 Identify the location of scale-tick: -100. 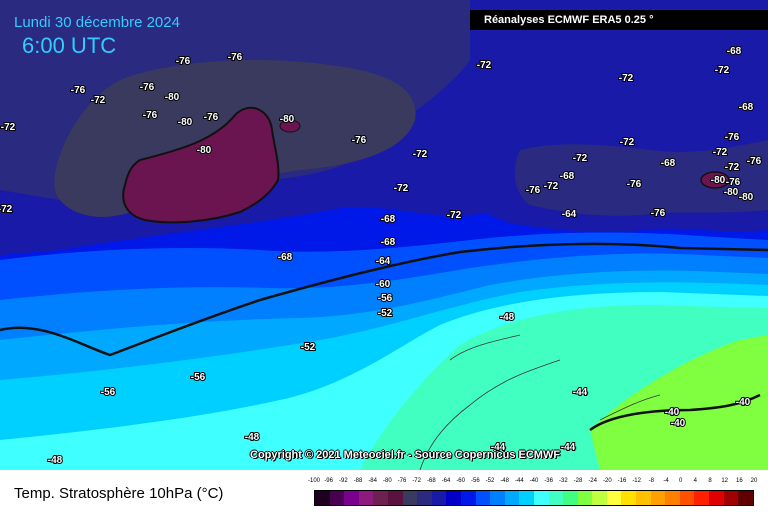
(313, 481).